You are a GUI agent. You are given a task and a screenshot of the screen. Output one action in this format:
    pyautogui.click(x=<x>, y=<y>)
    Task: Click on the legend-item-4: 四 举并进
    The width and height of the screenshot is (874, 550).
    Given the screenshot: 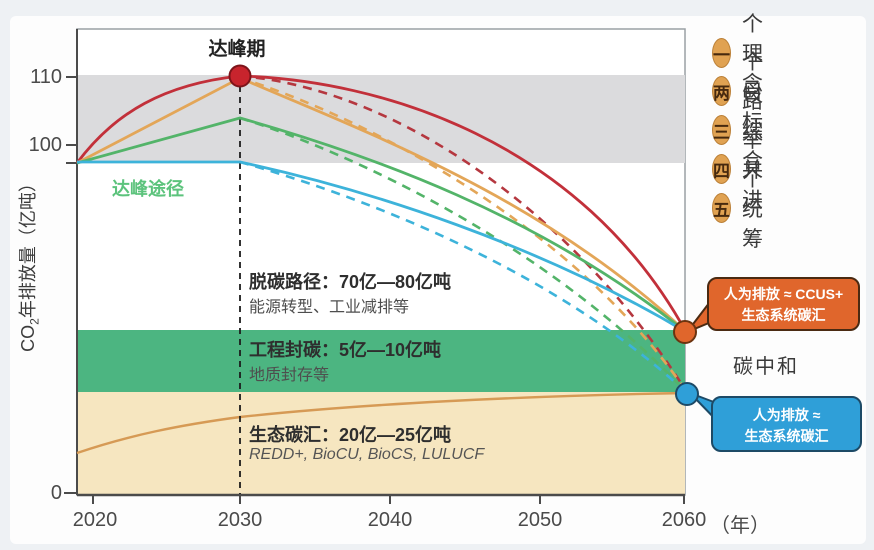 What is the action you would take?
    pyautogui.click(x=744, y=170)
    